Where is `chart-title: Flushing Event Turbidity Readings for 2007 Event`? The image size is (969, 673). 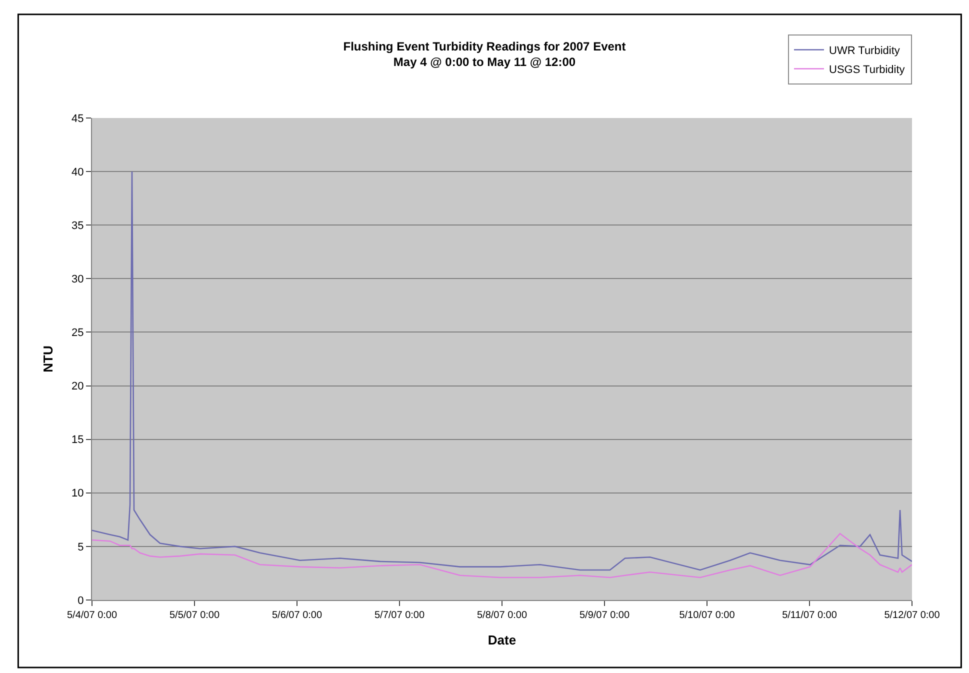
chart-title: Flushing Event Turbidity Readings for 2007 Event is located at coordinates (484, 46).